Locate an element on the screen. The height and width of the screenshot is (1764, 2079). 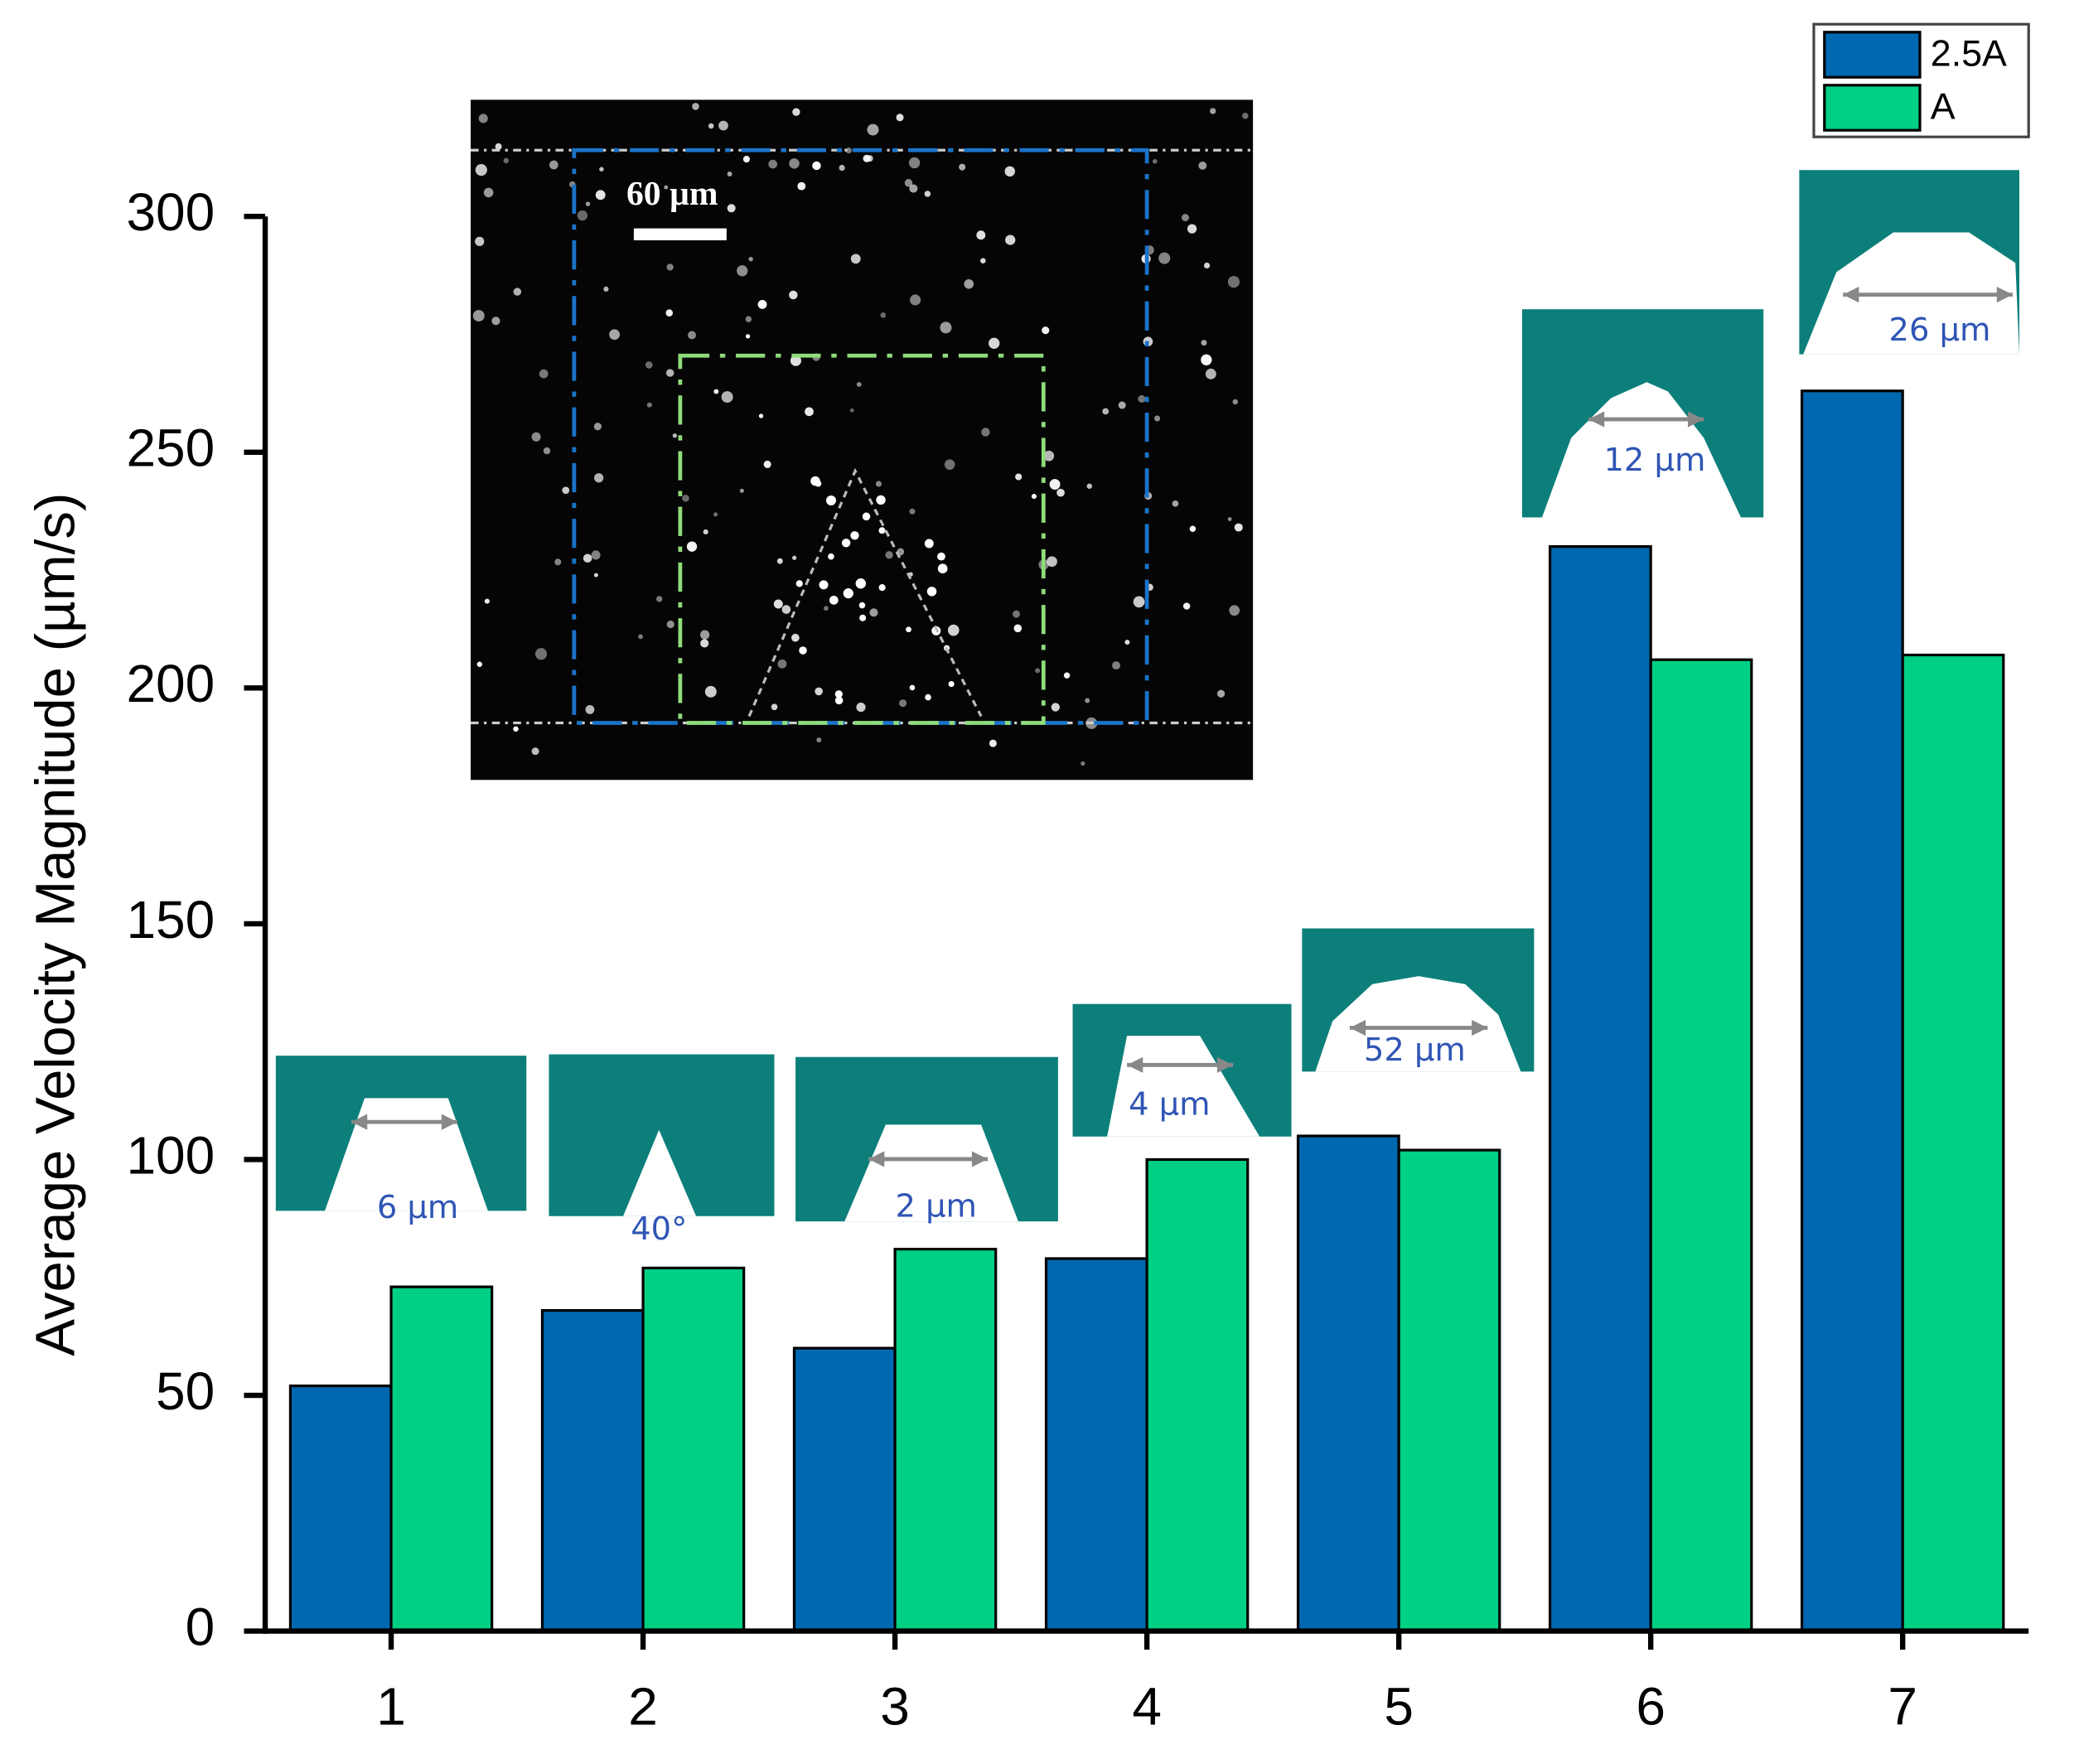
y-tick-label: 0 is located at coordinates (200, 1626).